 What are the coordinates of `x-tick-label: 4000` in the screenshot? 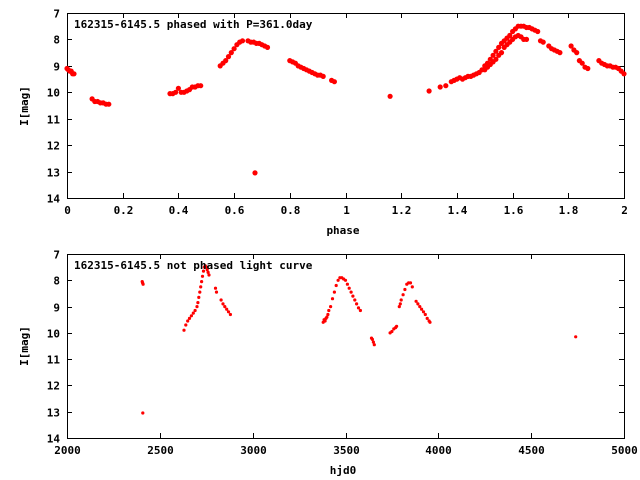 It's located at (438, 450).